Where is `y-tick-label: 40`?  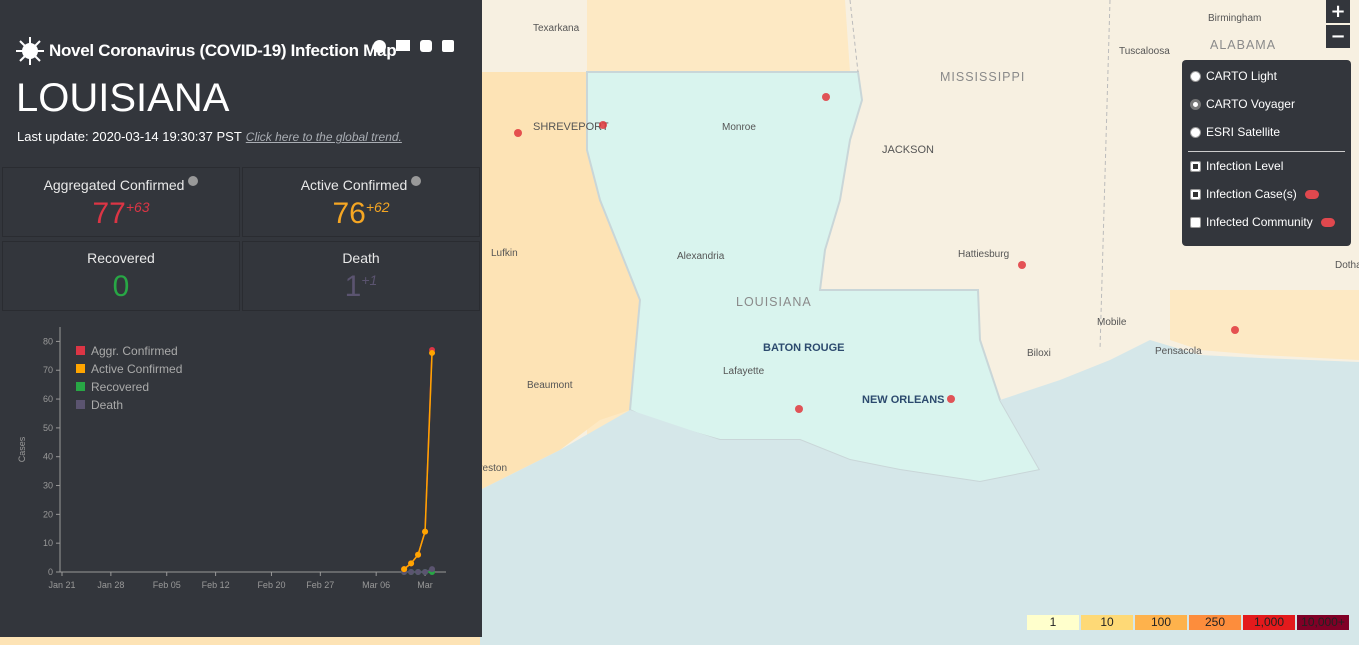
y-tick-label: 40 is located at coordinates (48, 457).